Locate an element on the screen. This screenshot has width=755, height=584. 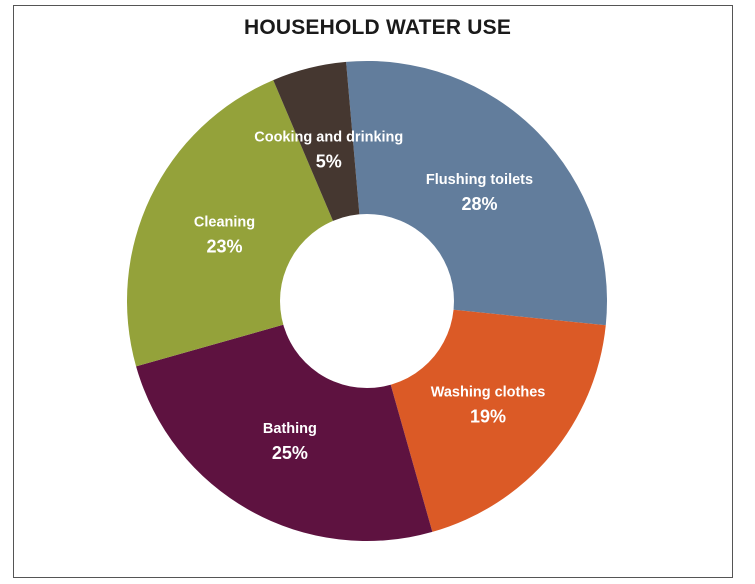
slice-value-washing-clothes: 19% is located at coordinates (488, 417).